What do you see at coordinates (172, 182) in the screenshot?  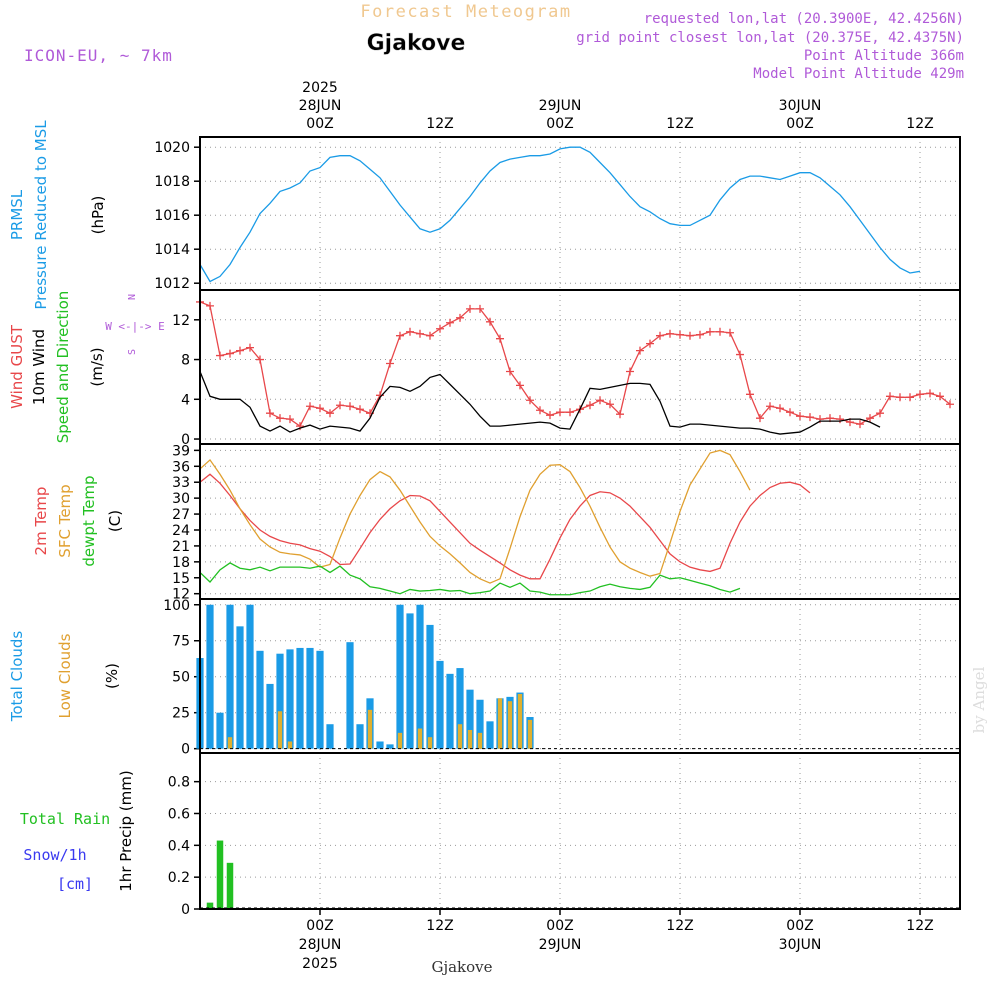 I see `y-tick-label: 1018` at bounding box center [172, 182].